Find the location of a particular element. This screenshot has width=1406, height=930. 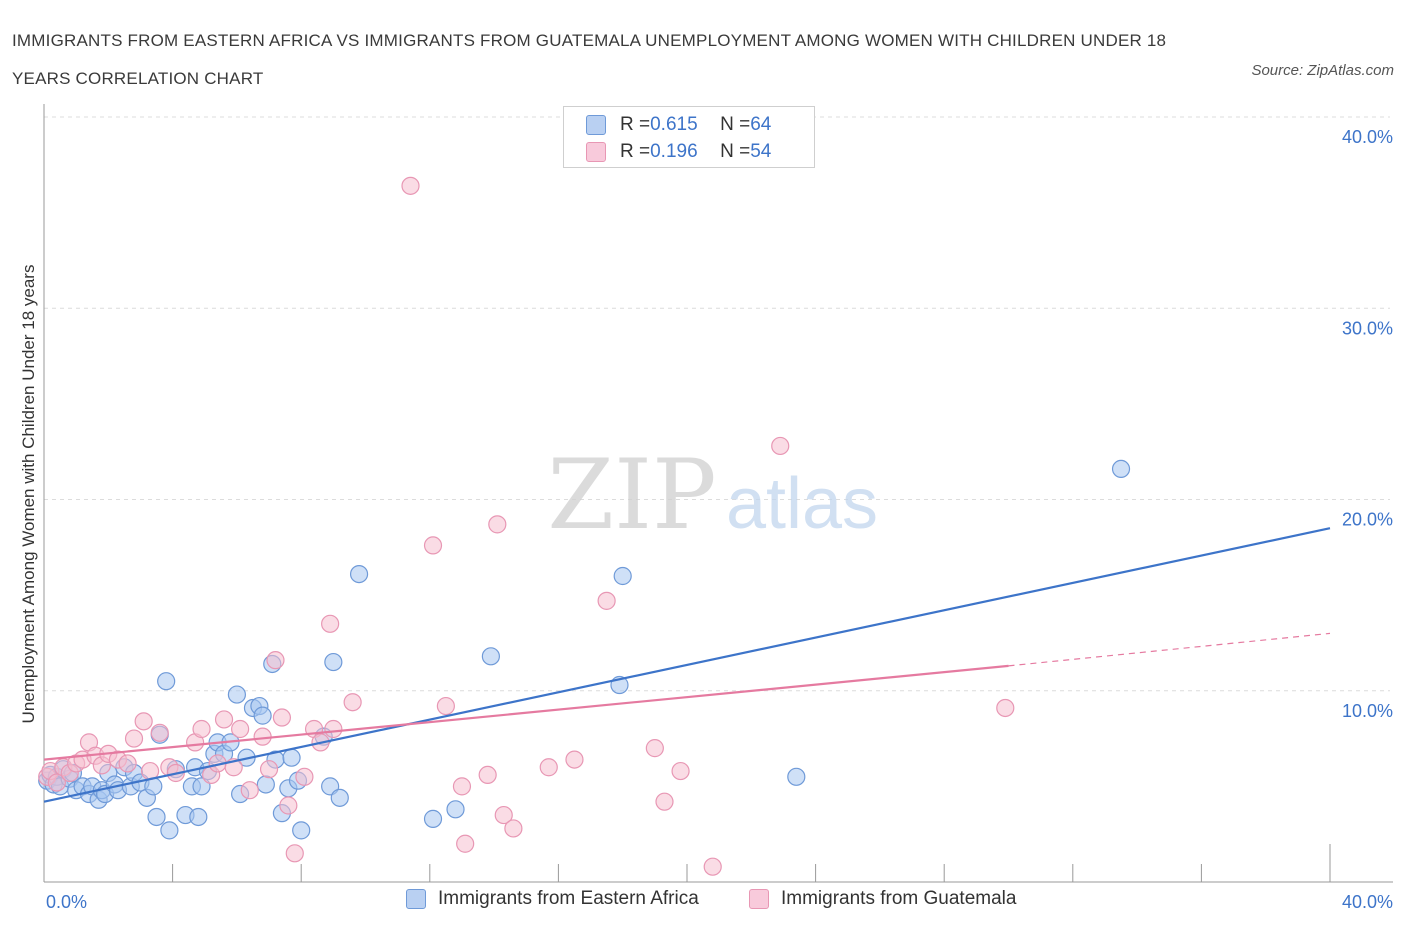

legend-r-value: 0.615 is located at coordinates (674, 124).